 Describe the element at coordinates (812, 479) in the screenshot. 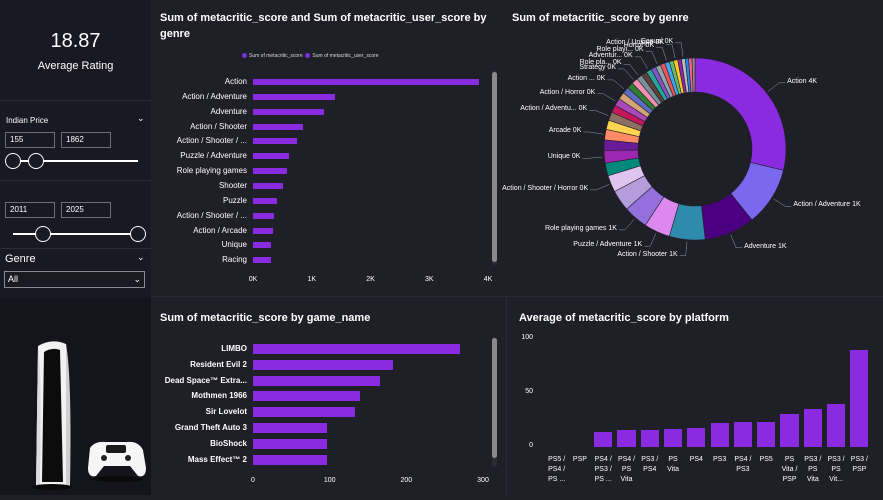

I see `platform-label-line: Vita` at that location.